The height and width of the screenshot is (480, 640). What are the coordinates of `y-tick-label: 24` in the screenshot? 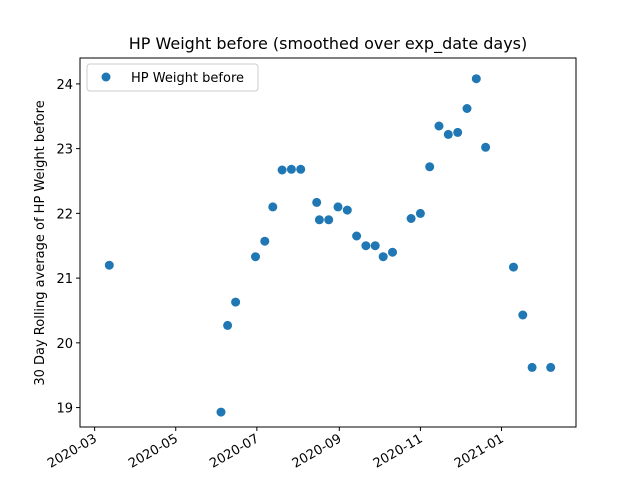 It's located at (64, 85).